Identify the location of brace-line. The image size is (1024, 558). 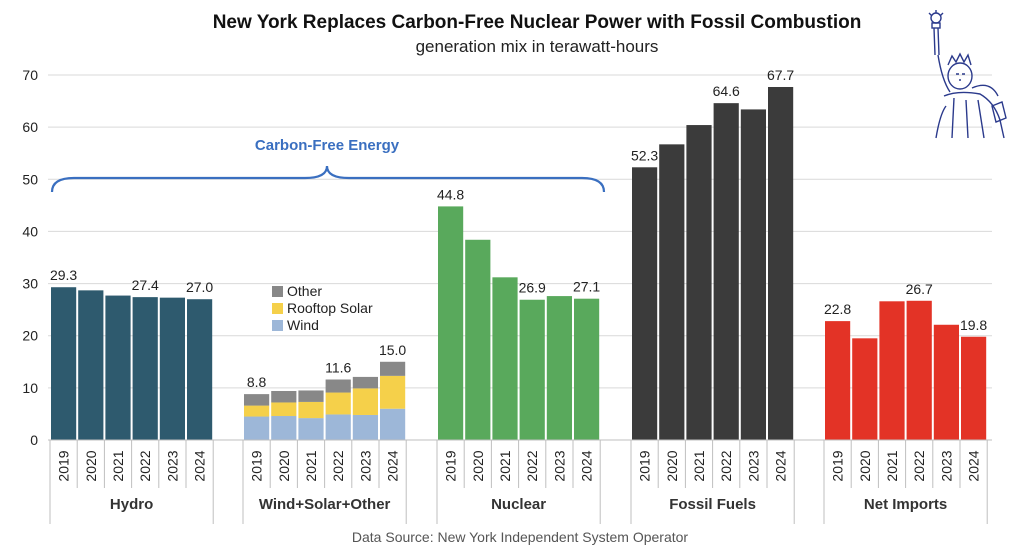
(328, 179).